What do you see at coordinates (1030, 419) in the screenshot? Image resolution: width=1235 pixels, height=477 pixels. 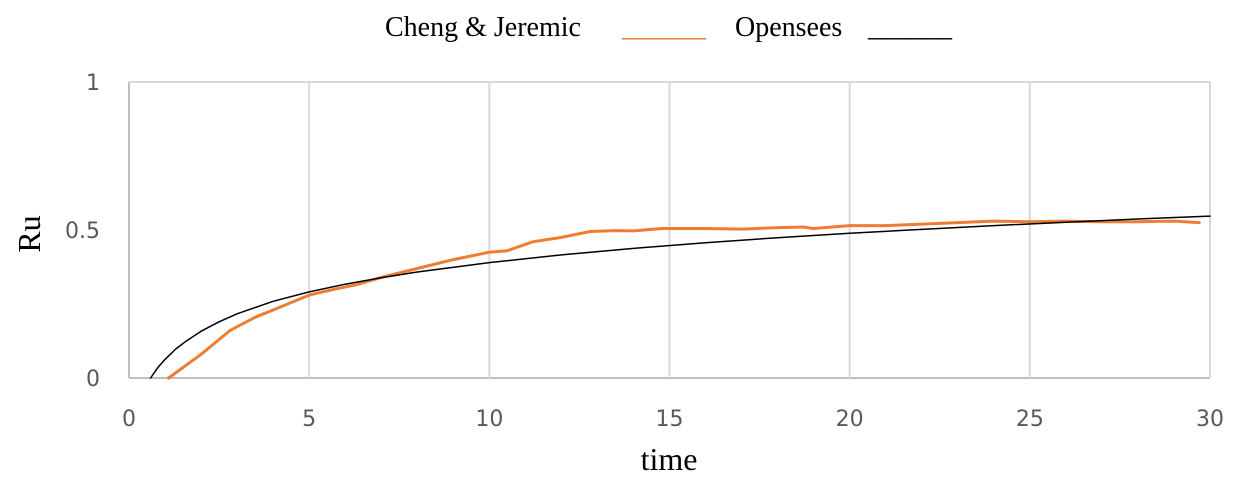 I see `x-tick-label: 25` at bounding box center [1030, 419].